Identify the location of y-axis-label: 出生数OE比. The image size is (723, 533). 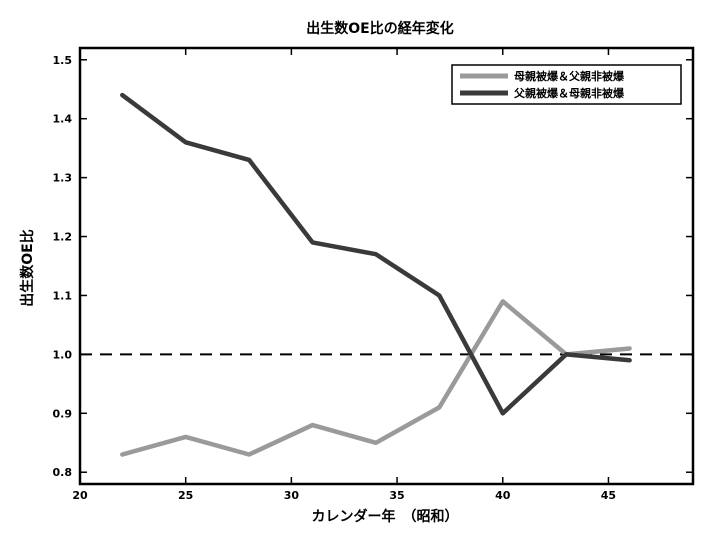
(27, 267).